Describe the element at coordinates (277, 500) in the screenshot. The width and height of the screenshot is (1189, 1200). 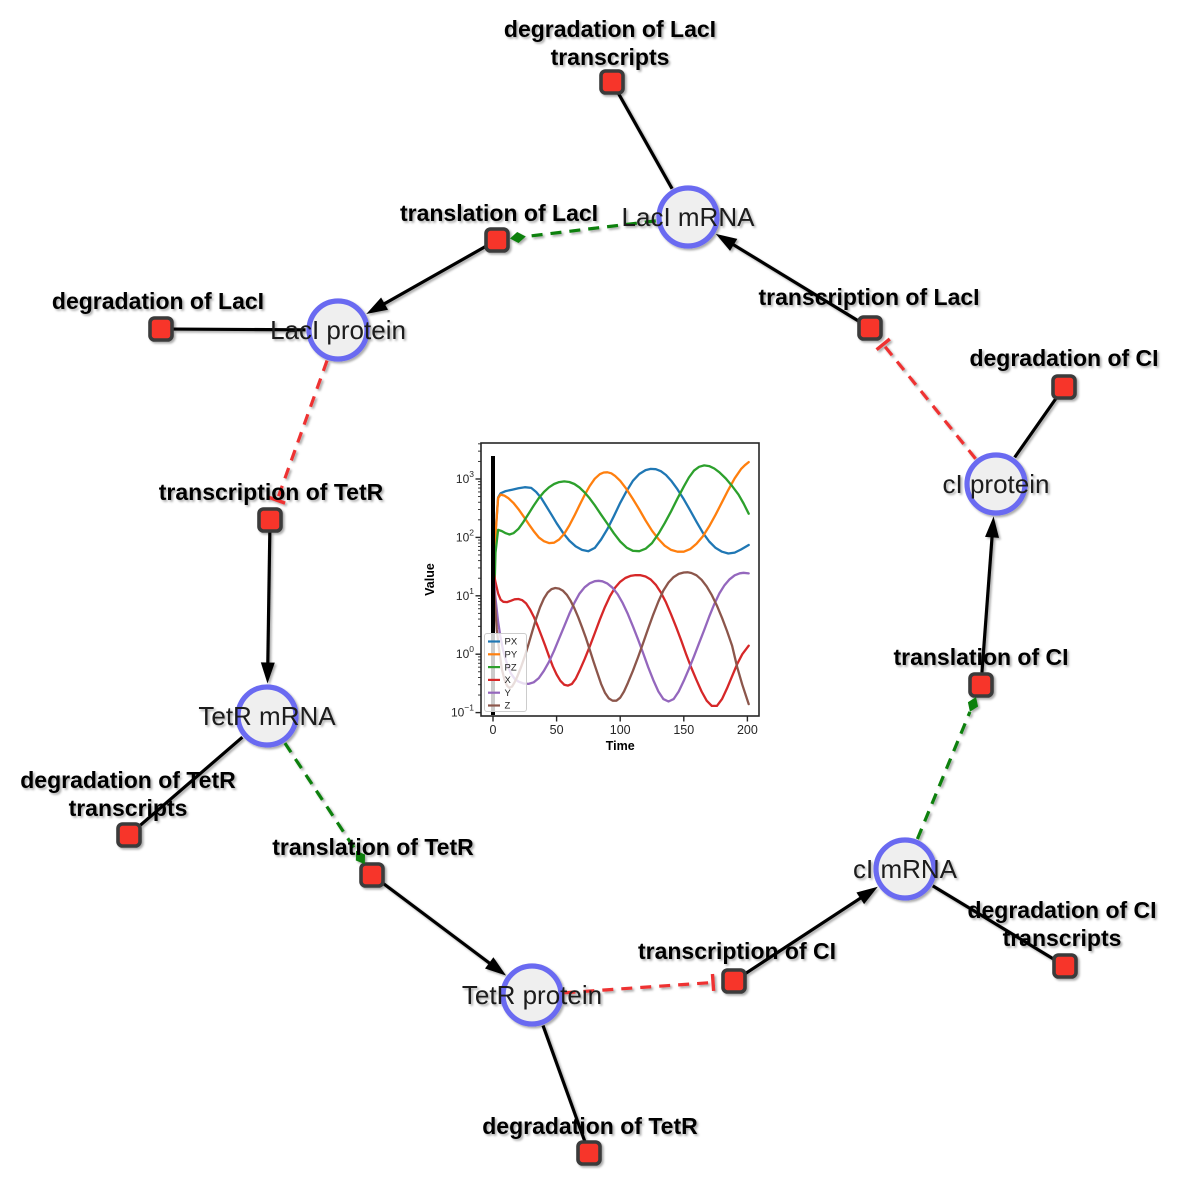
I see `inhibition-tbar-icon-edge-laci_protein-transcr_tetr` at that location.